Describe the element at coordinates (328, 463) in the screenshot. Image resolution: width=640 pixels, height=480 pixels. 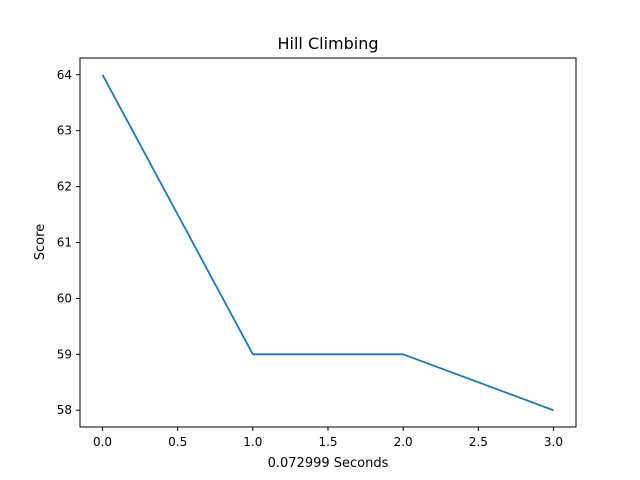
I see `x-axis-label: 0.072999 Seconds` at that location.